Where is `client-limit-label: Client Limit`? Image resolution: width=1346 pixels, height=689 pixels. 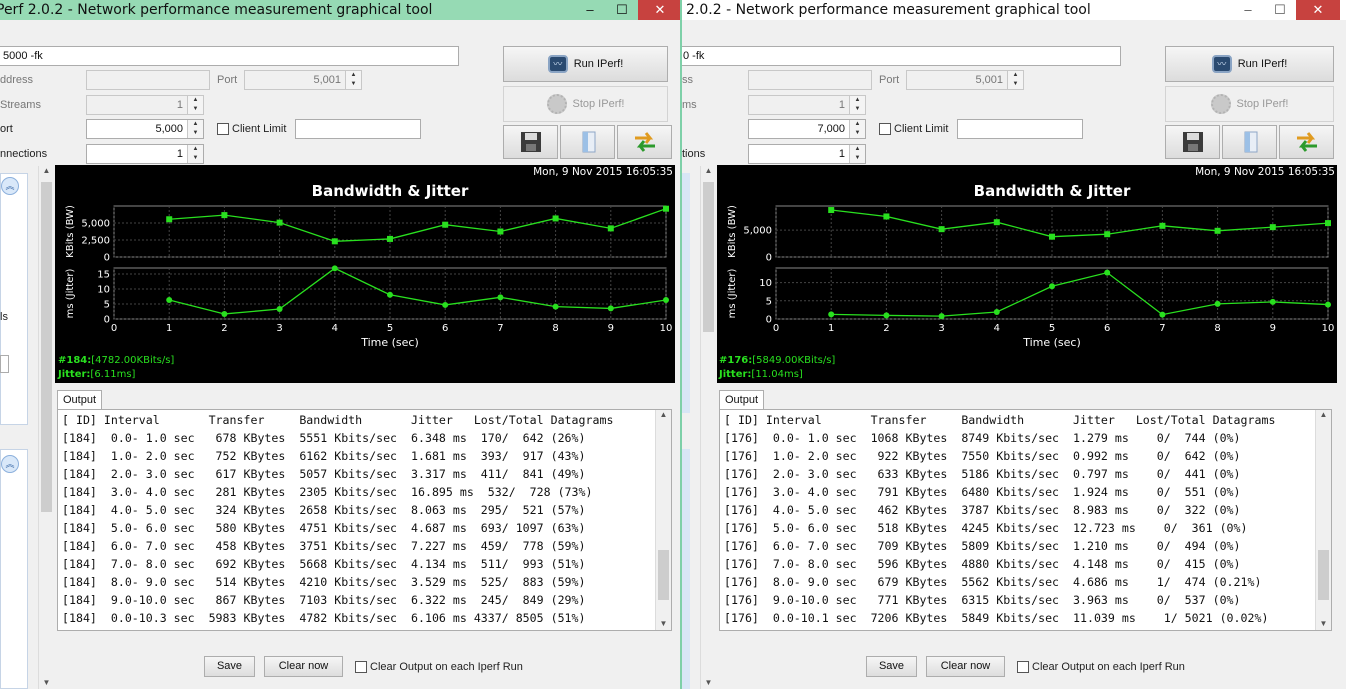
client-limit-label: Client Limit is located at coordinates (921, 129).